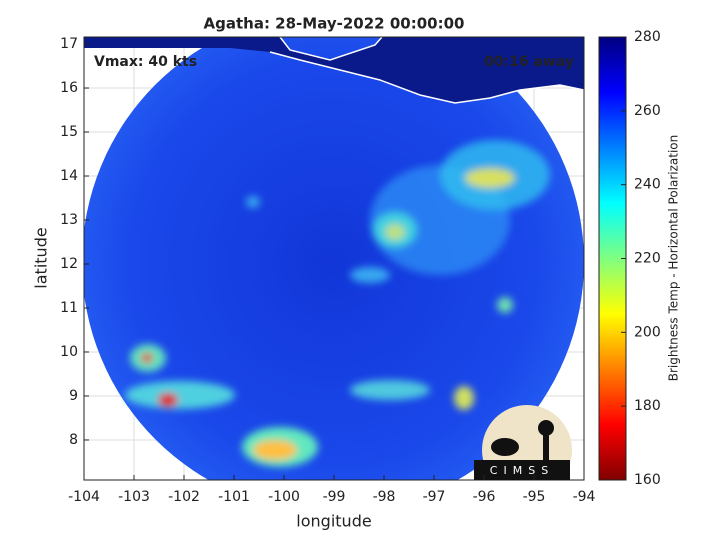 Image resolution: width=720 pixels, height=540 pixels. Describe the element at coordinates (434, 497) in the screenshot. I see `x-tick-label: -97` at that location.